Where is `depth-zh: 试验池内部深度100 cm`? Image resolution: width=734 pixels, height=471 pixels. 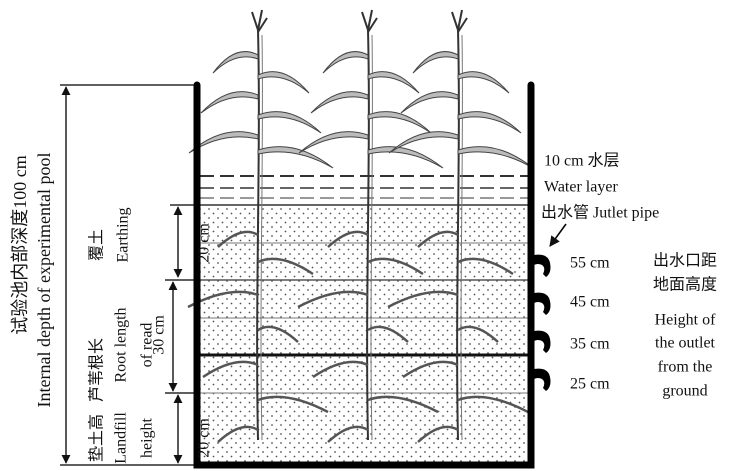
depth-zh: 试验池内部深度100 cm is located at coordinates (20, 245).